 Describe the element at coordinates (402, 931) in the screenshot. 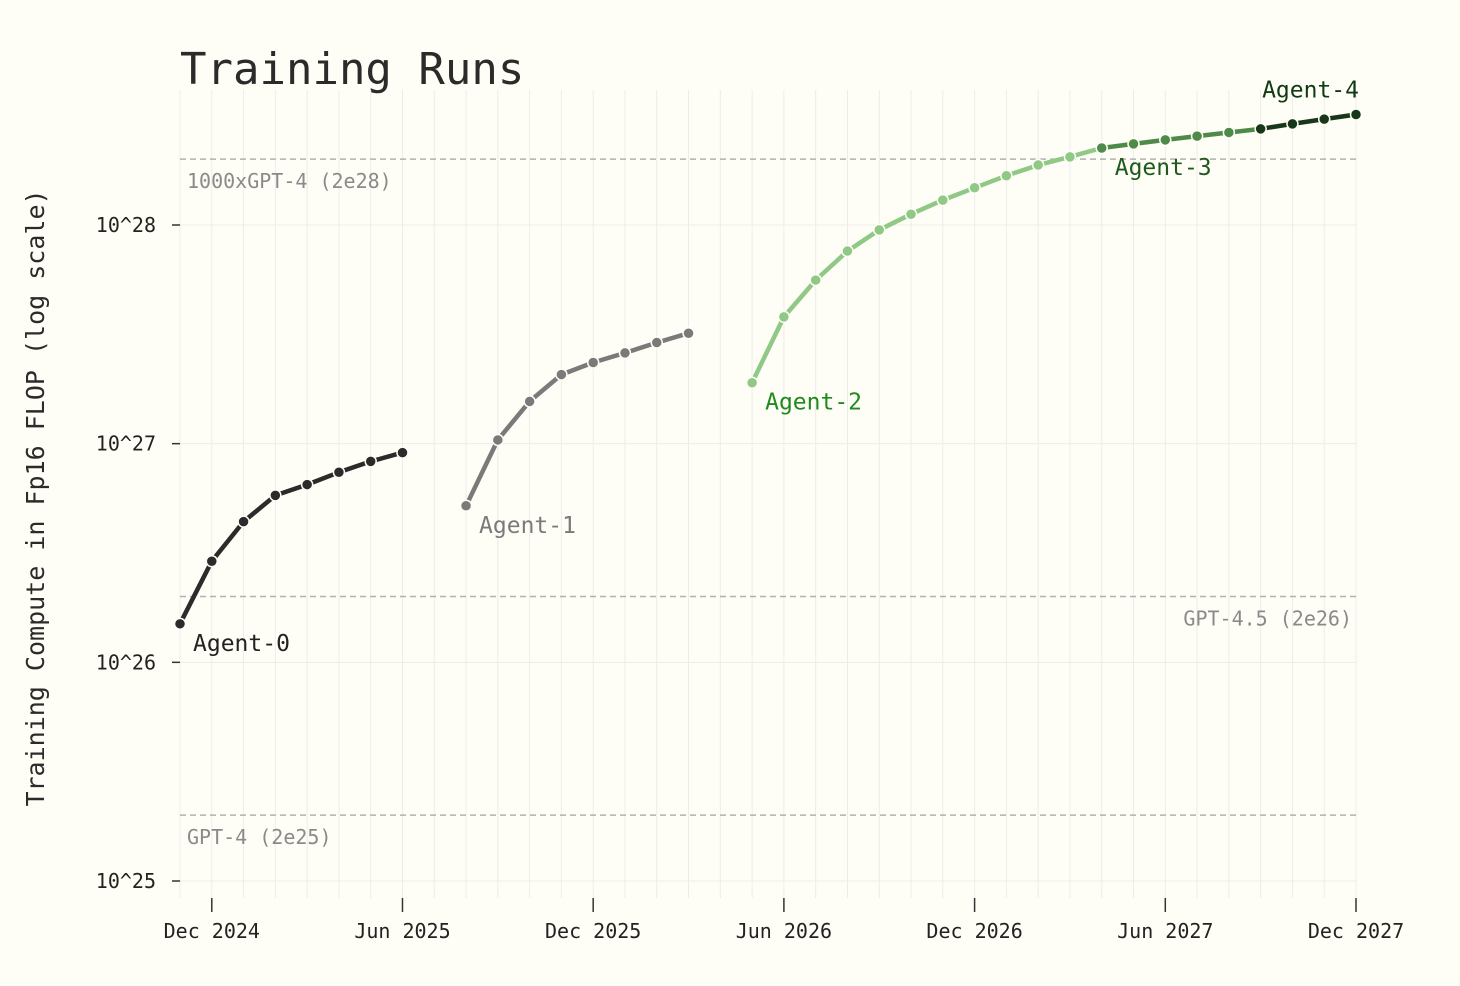

I see `x-tick-label: Jun 2025` at that location.